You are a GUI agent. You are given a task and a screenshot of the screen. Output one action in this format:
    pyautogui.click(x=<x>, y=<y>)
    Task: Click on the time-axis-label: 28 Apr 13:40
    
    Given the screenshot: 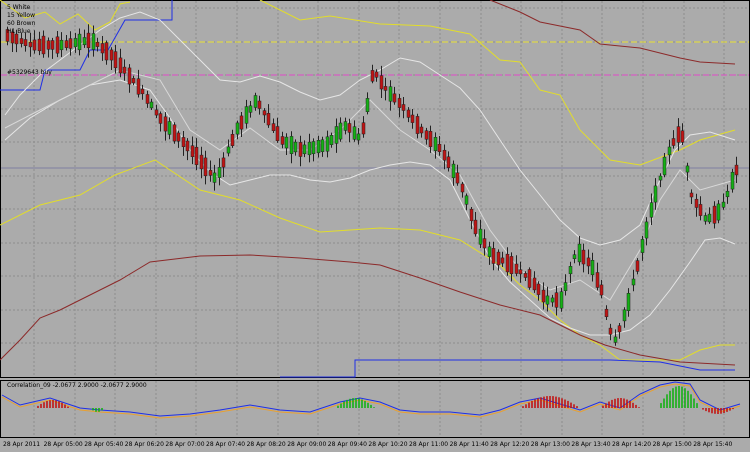 What is the action you would take?
    pyautogui.click(x=591, y=444)
    